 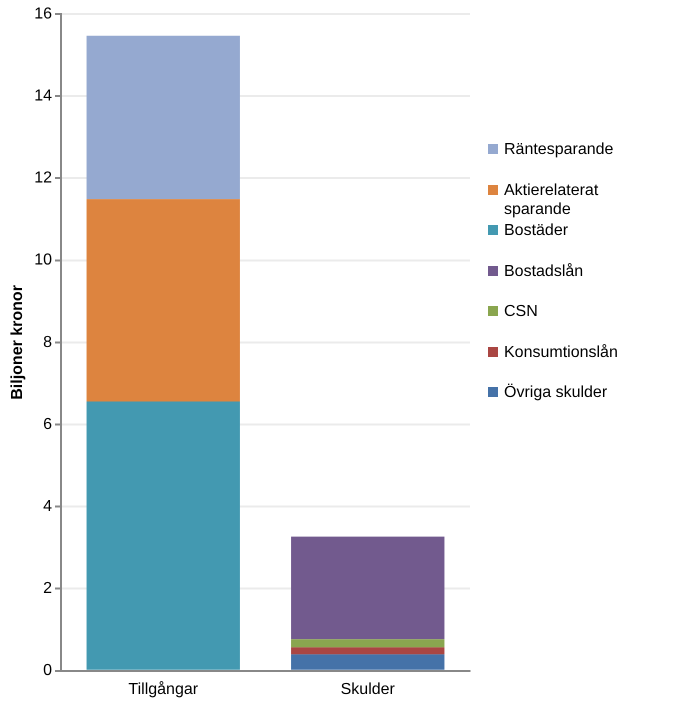 What do you see at coordinates (537, 230) in the screenshot?
I see `legend-label: Bostäder` at bounding box center [537, 230].